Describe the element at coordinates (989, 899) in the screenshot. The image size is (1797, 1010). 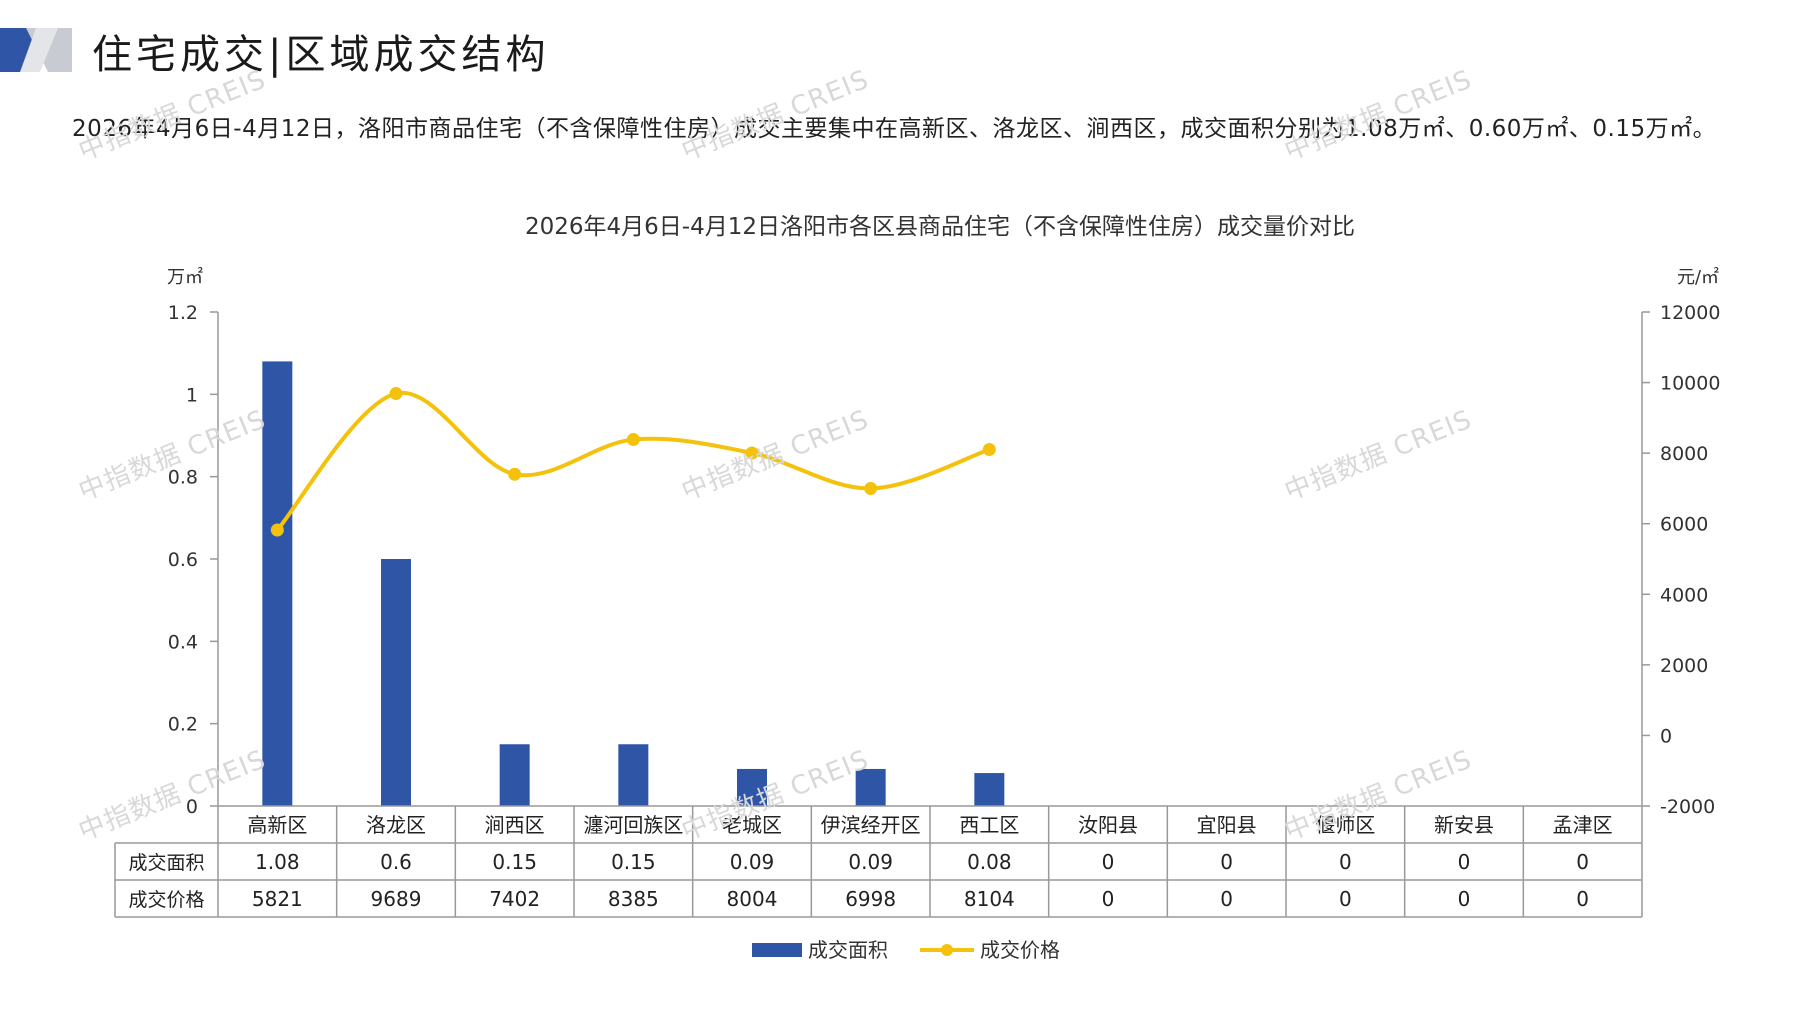
I see `data-label-price: 8104` at that location.